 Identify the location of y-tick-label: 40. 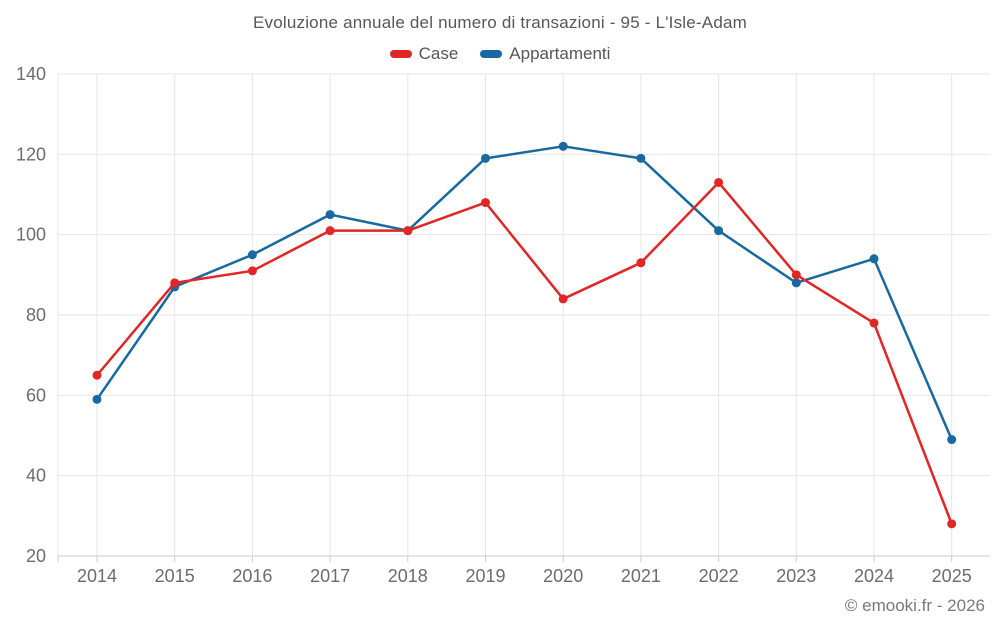
(36, 476).